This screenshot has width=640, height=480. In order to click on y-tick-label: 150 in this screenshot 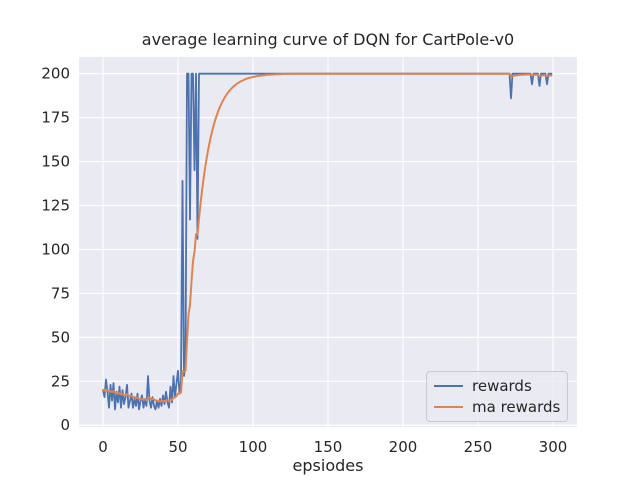, I will do `click(55, 162)`.